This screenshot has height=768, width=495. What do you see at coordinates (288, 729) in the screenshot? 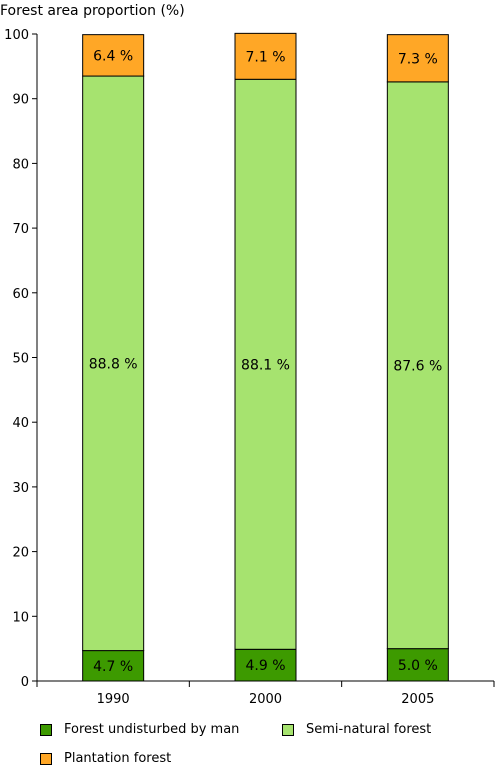
I see `legend-swatch-semi-natural` at bounding box center [288, 729].